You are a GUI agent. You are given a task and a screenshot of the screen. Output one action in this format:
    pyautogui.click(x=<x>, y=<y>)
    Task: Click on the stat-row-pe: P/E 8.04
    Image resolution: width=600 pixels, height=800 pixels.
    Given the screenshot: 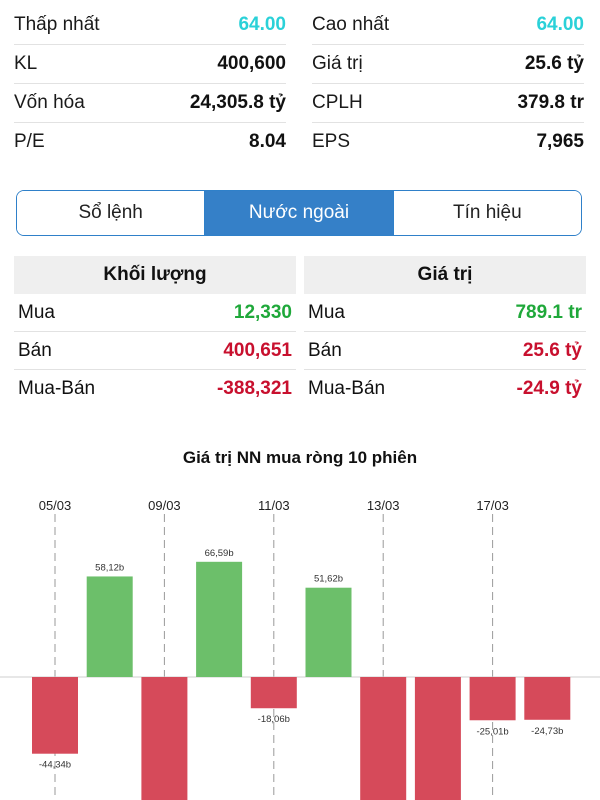 What is the action you would take?
    pyautogui.click(x=150, y=142)
    